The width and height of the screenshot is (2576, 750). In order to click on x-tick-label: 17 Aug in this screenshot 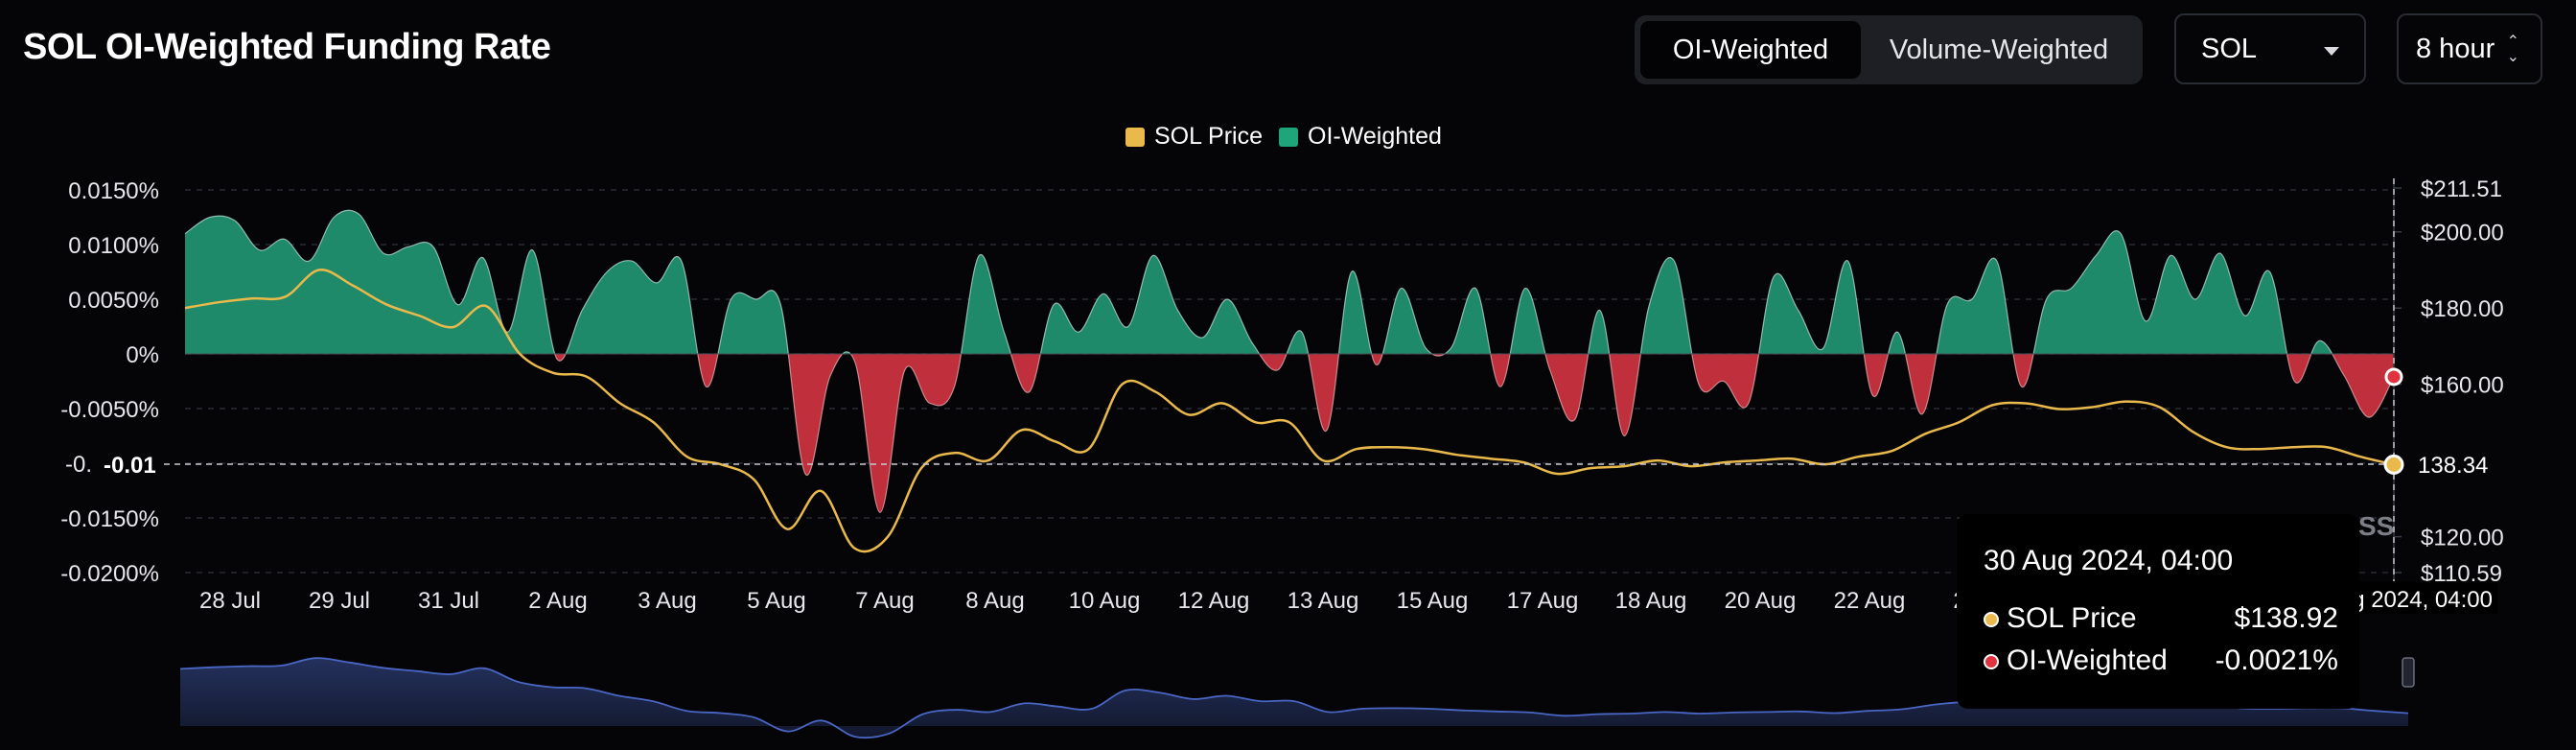, I will do `click(1543, 601)`.